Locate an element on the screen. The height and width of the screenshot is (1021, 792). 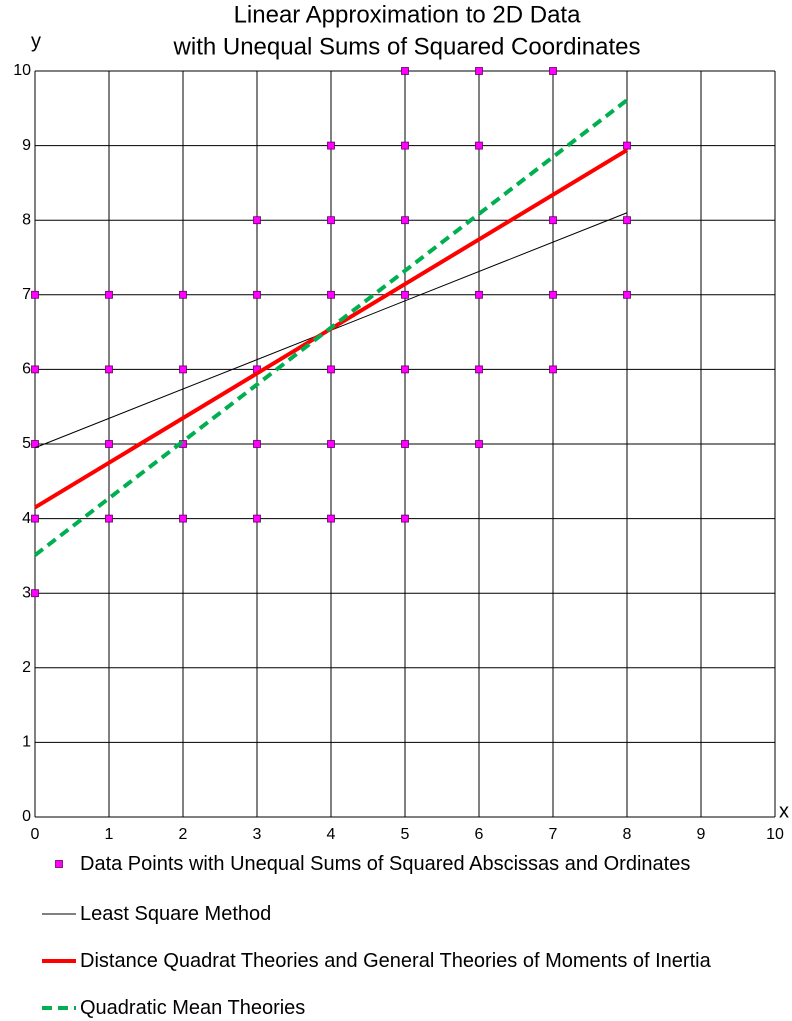
legend-item: Least Square Method is located at coordinates (390, 914).